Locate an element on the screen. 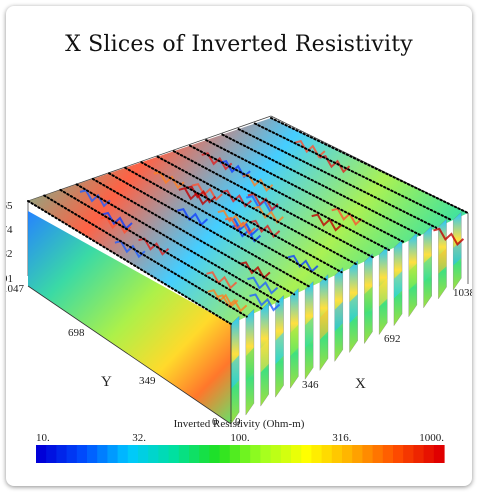 The image size is (483, 494). z-tick-label: 91 is located at coordinates (9, 279).